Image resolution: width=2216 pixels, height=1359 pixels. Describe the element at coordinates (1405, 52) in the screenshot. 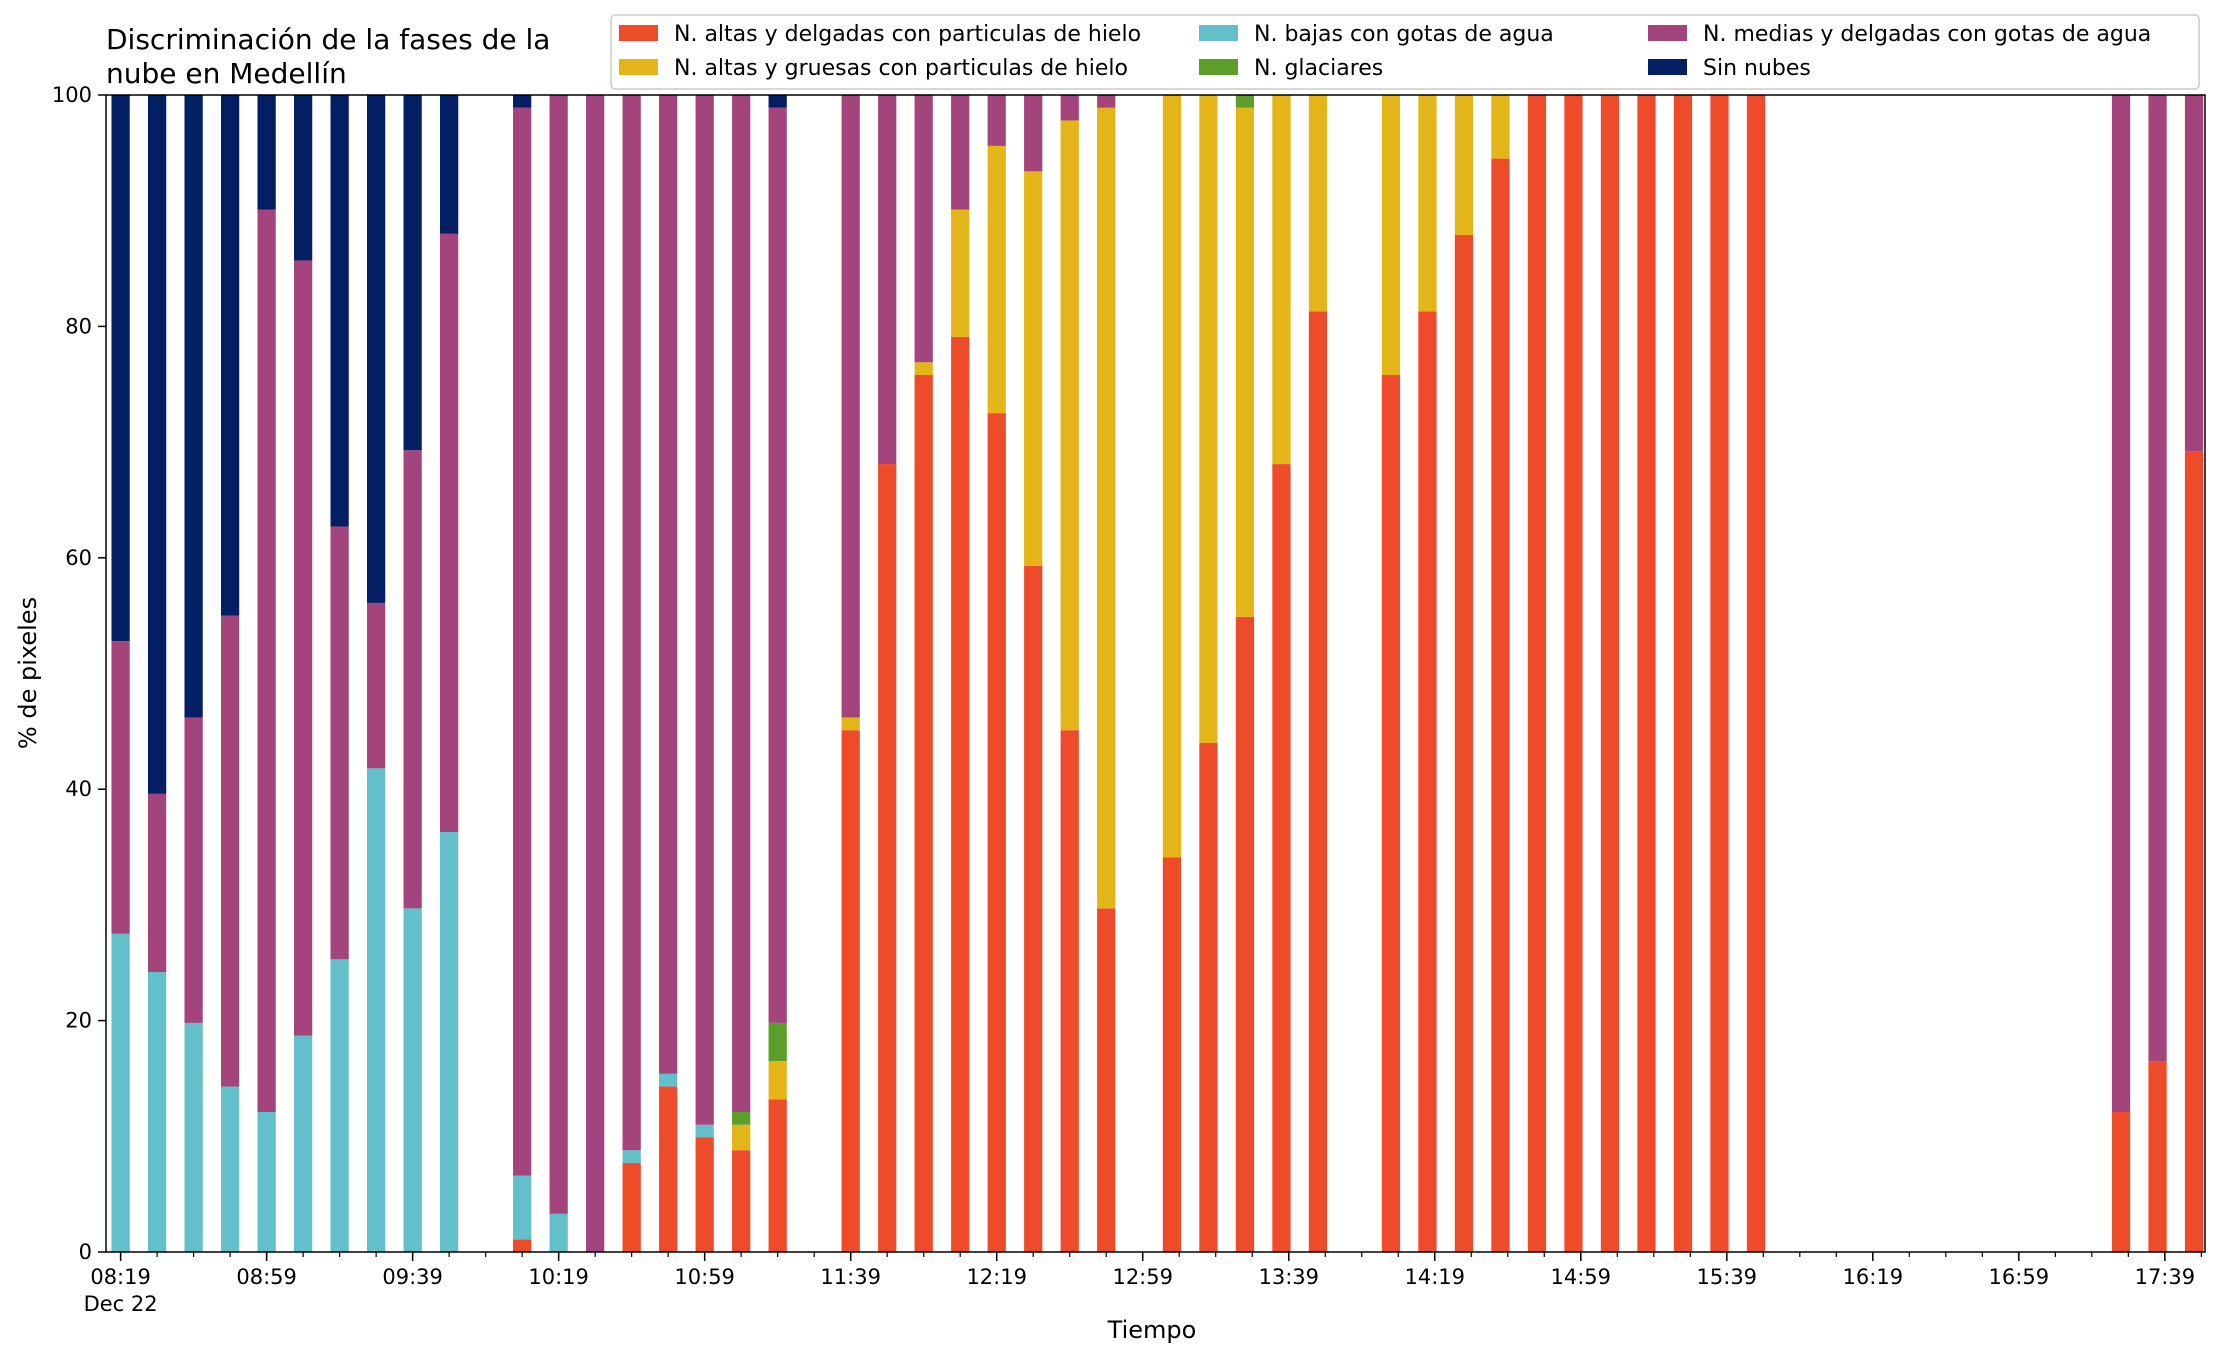

I see `legend-frame` at that location.